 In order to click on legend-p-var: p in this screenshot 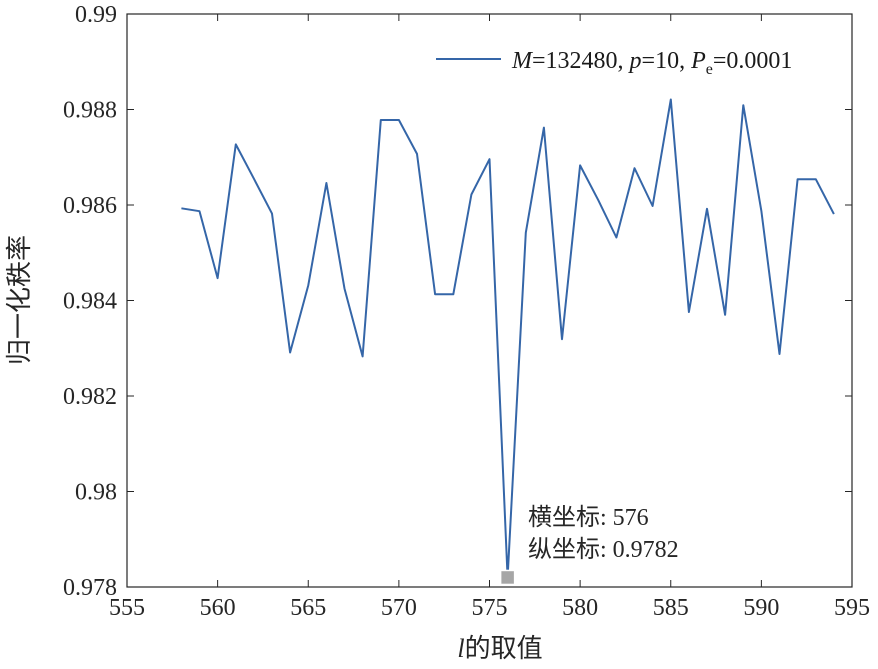, I will do `click(635, 61)`.